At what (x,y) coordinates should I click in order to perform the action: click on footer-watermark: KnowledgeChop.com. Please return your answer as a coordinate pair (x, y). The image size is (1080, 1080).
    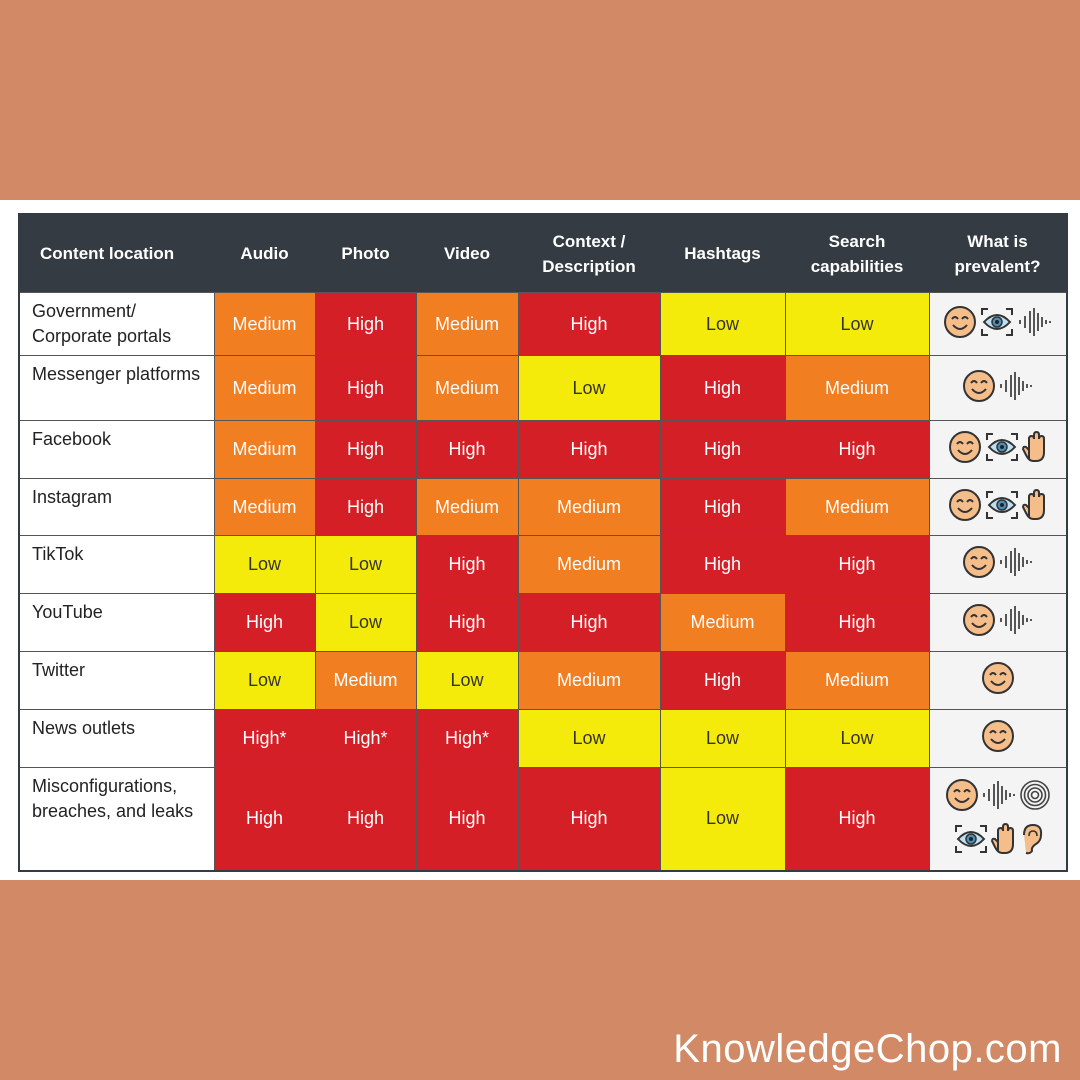
    Looking at the image, I should click on (867, 1049).